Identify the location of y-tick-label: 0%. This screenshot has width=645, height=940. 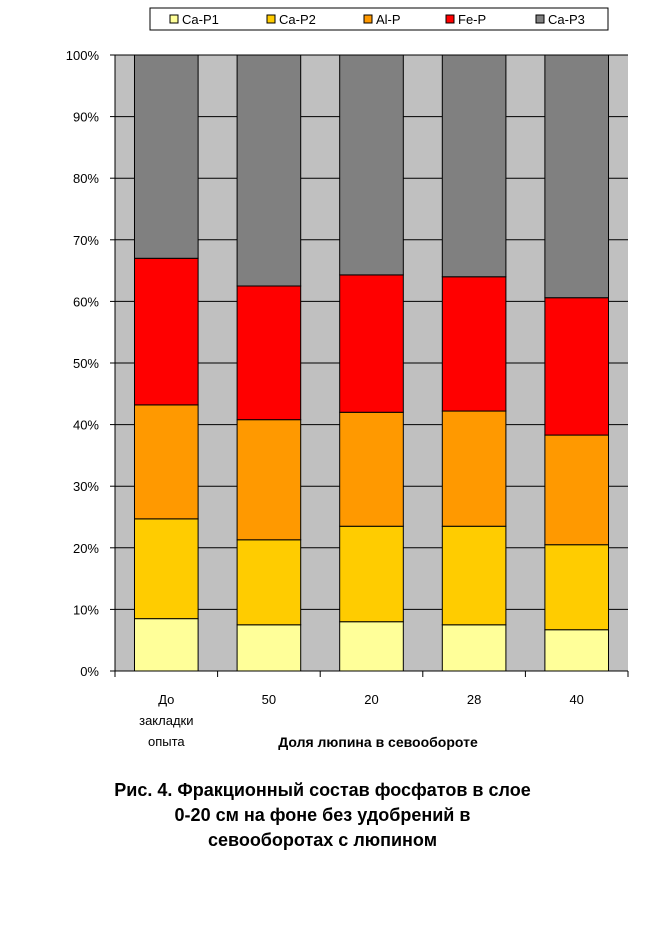
(89, 671).